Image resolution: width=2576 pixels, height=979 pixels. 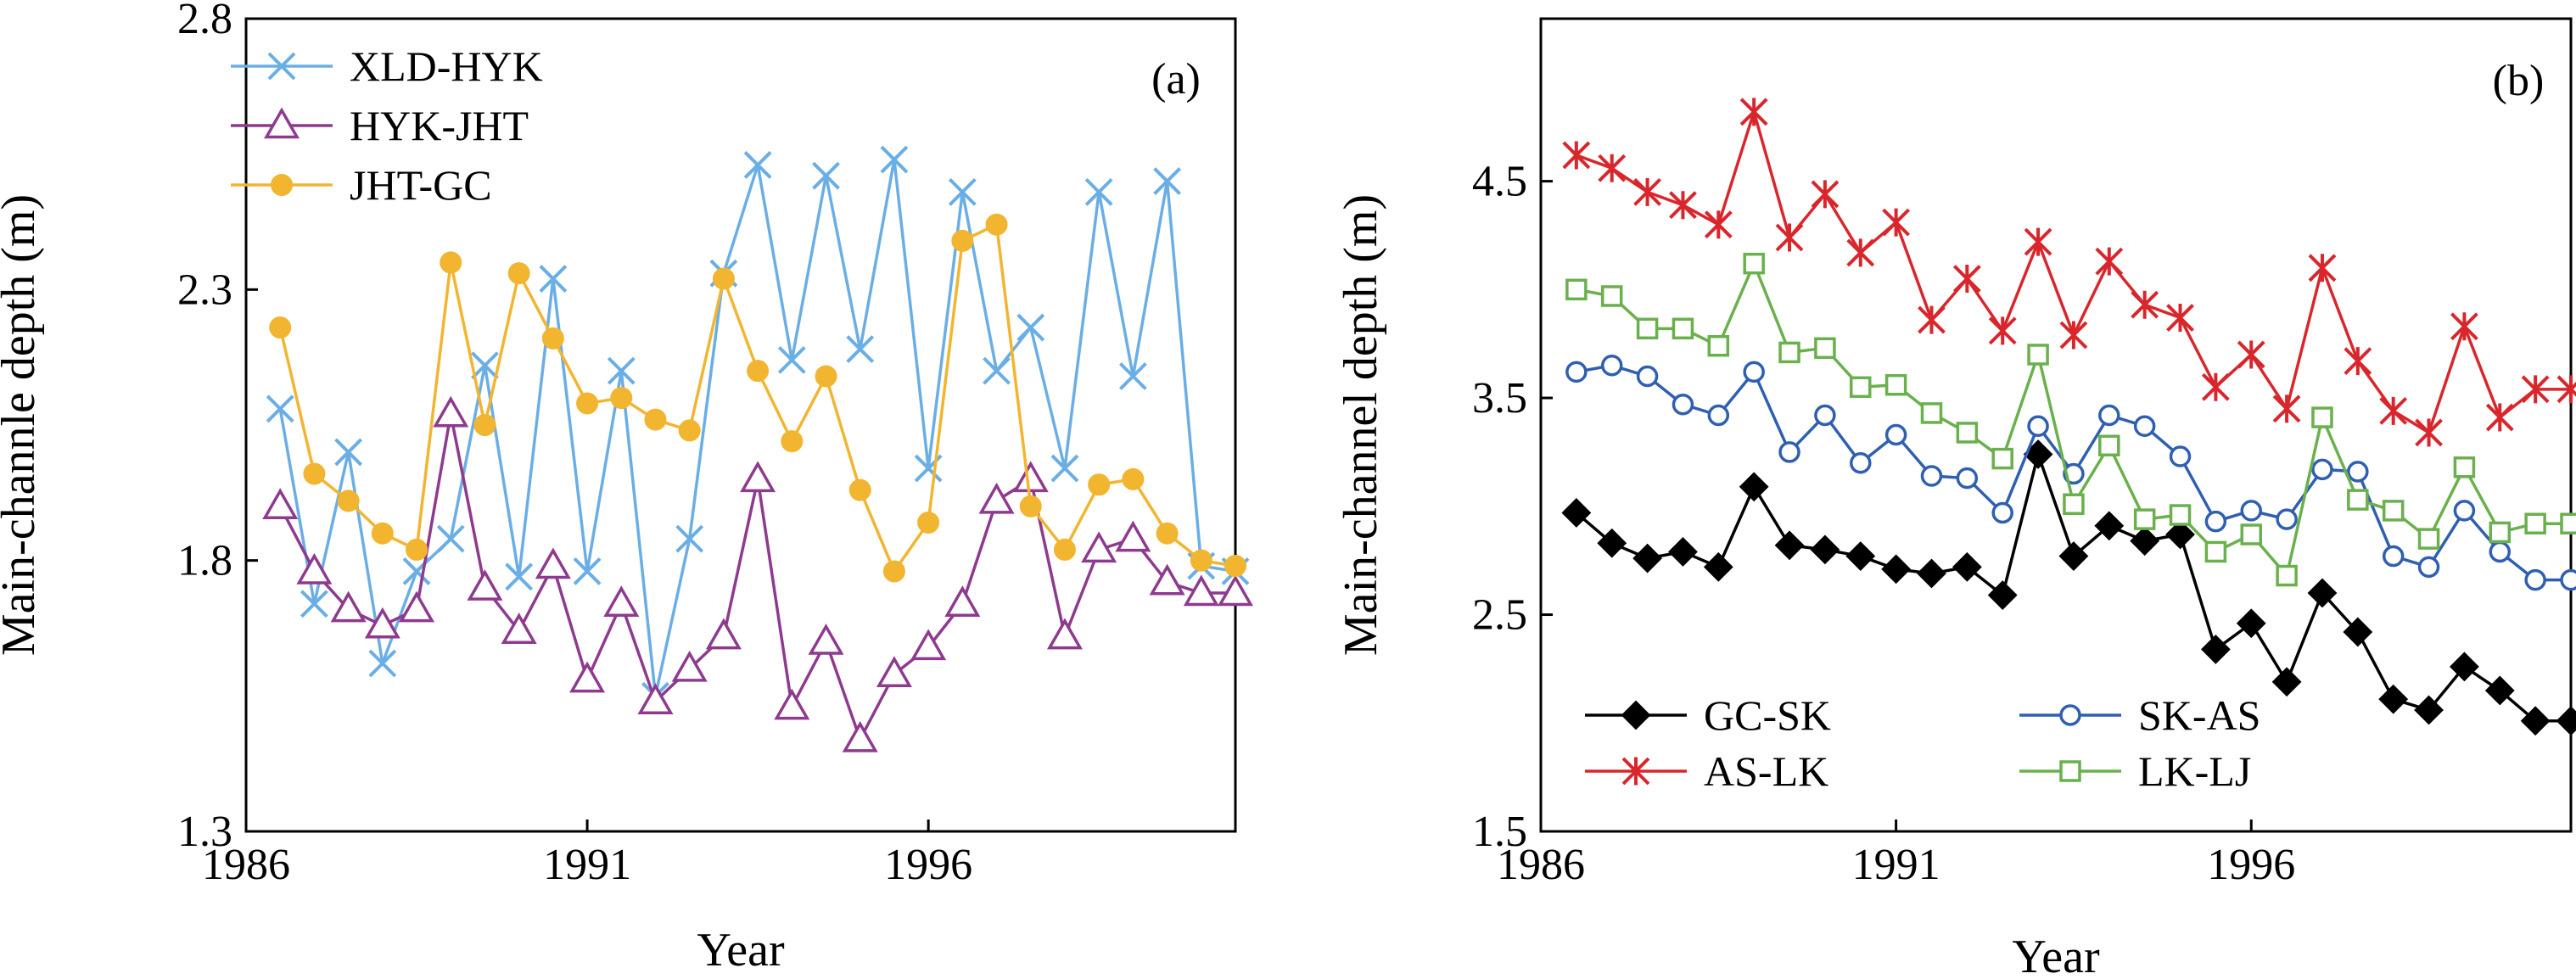 What do you see at coordinates (2070, 771) in the screenshot?
I see `panel-b-legend-marker` at bounding box center [2070, 771].